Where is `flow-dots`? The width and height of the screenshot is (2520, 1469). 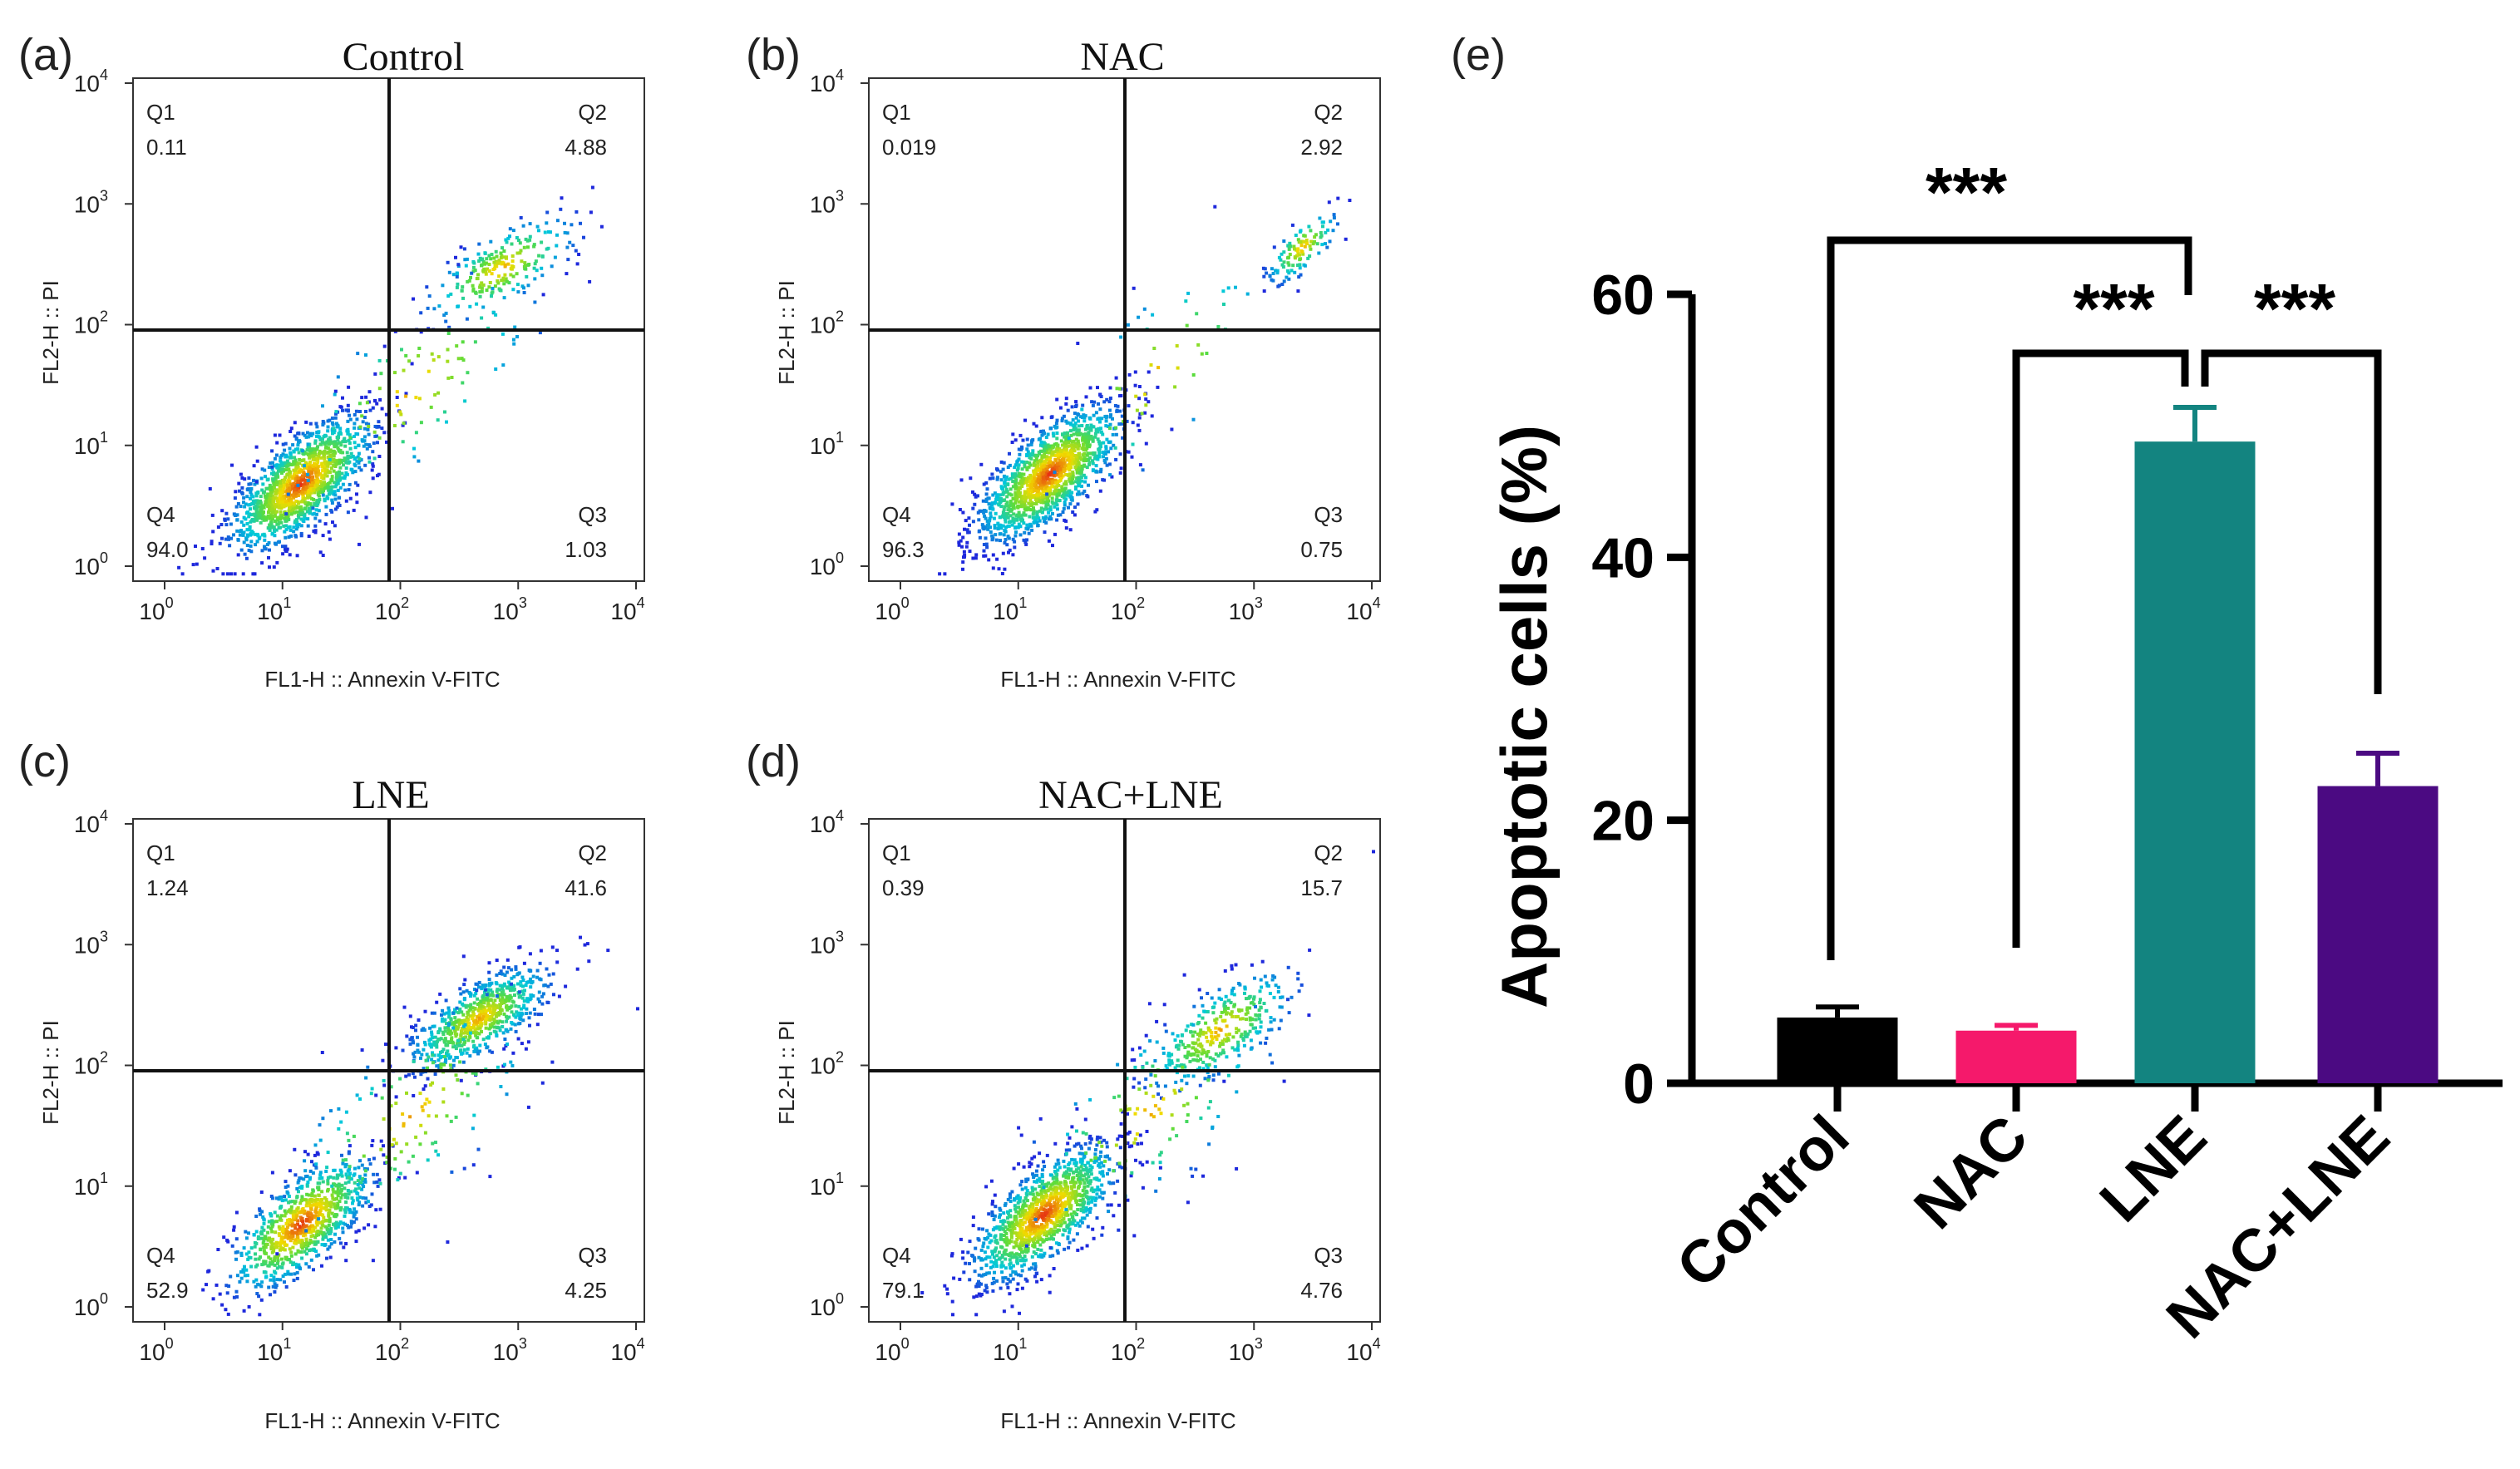 flow-dots is located at coordinates (390, 380).